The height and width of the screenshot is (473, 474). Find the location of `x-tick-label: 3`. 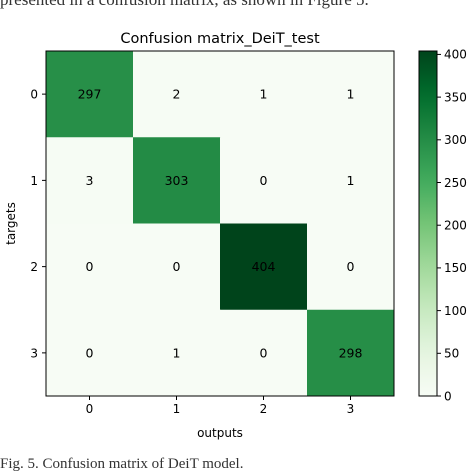

x-tick-label: 3 is located at coordinates (351, 409).